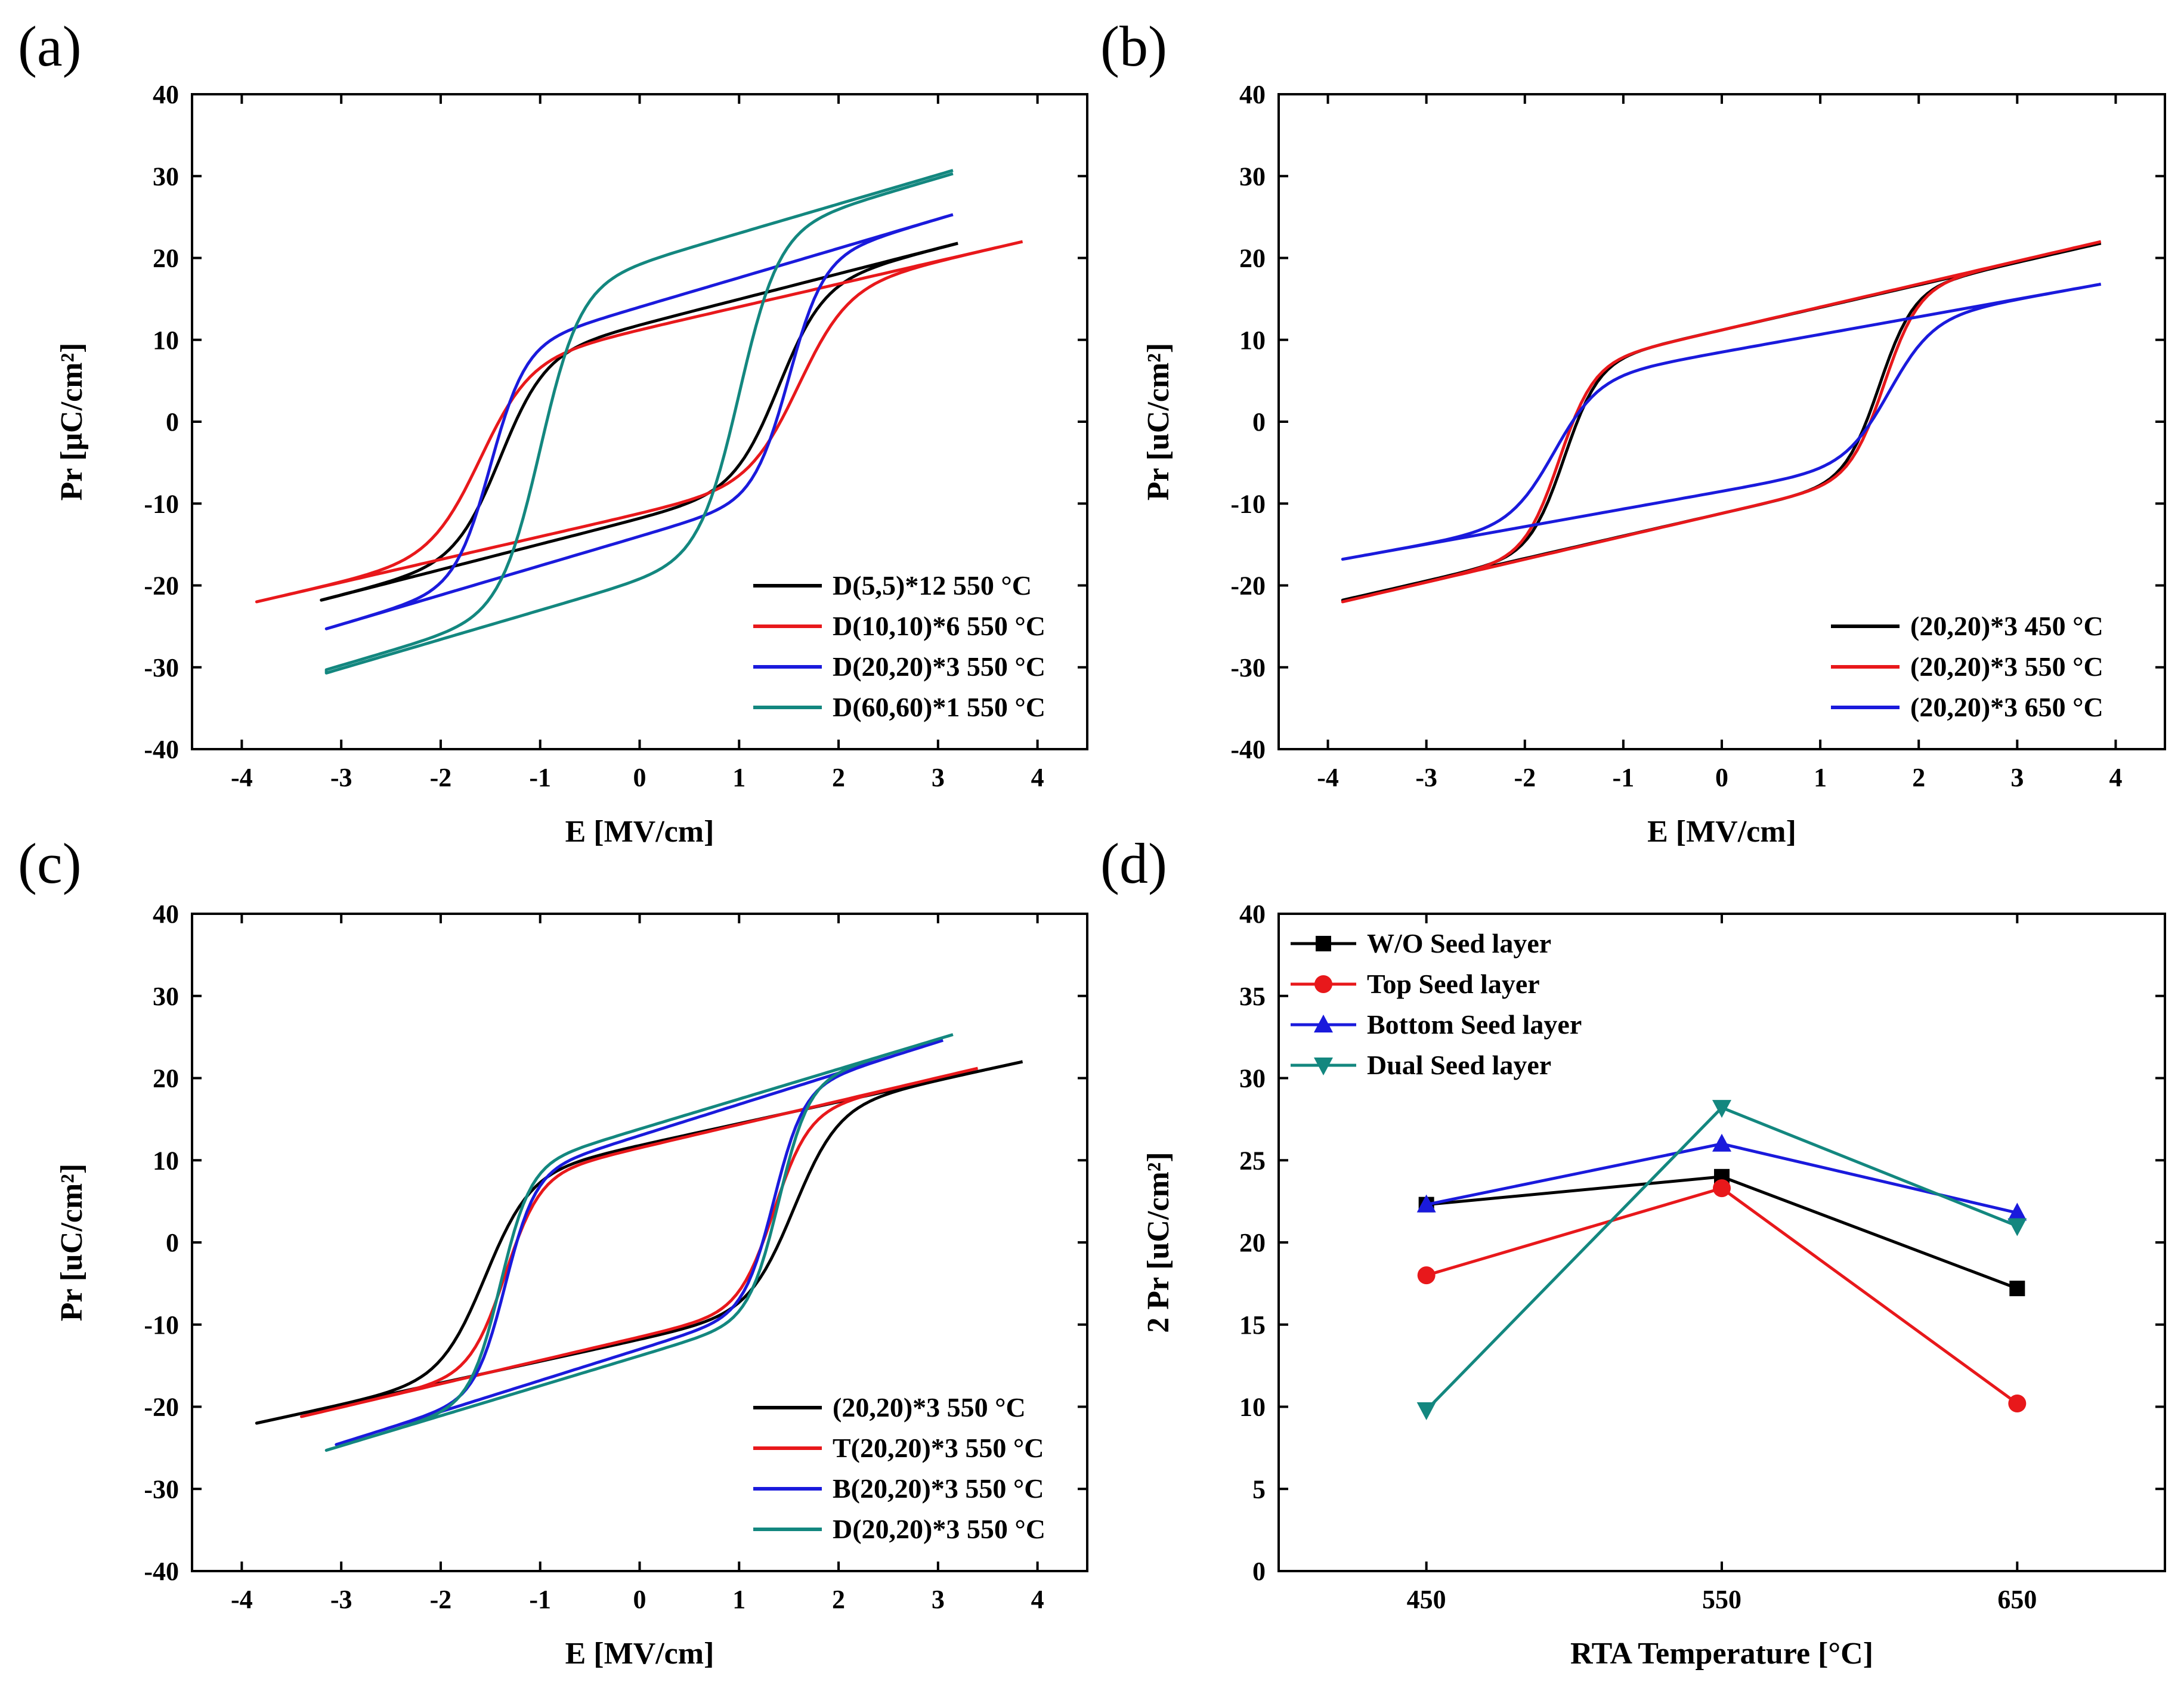 The image size is (2184, 1685). What do you see at coordinates (1474, 1024) in the screenshot?
I see `legend-label: Bottom Seed layer` at bounding box center [1474, 1024].